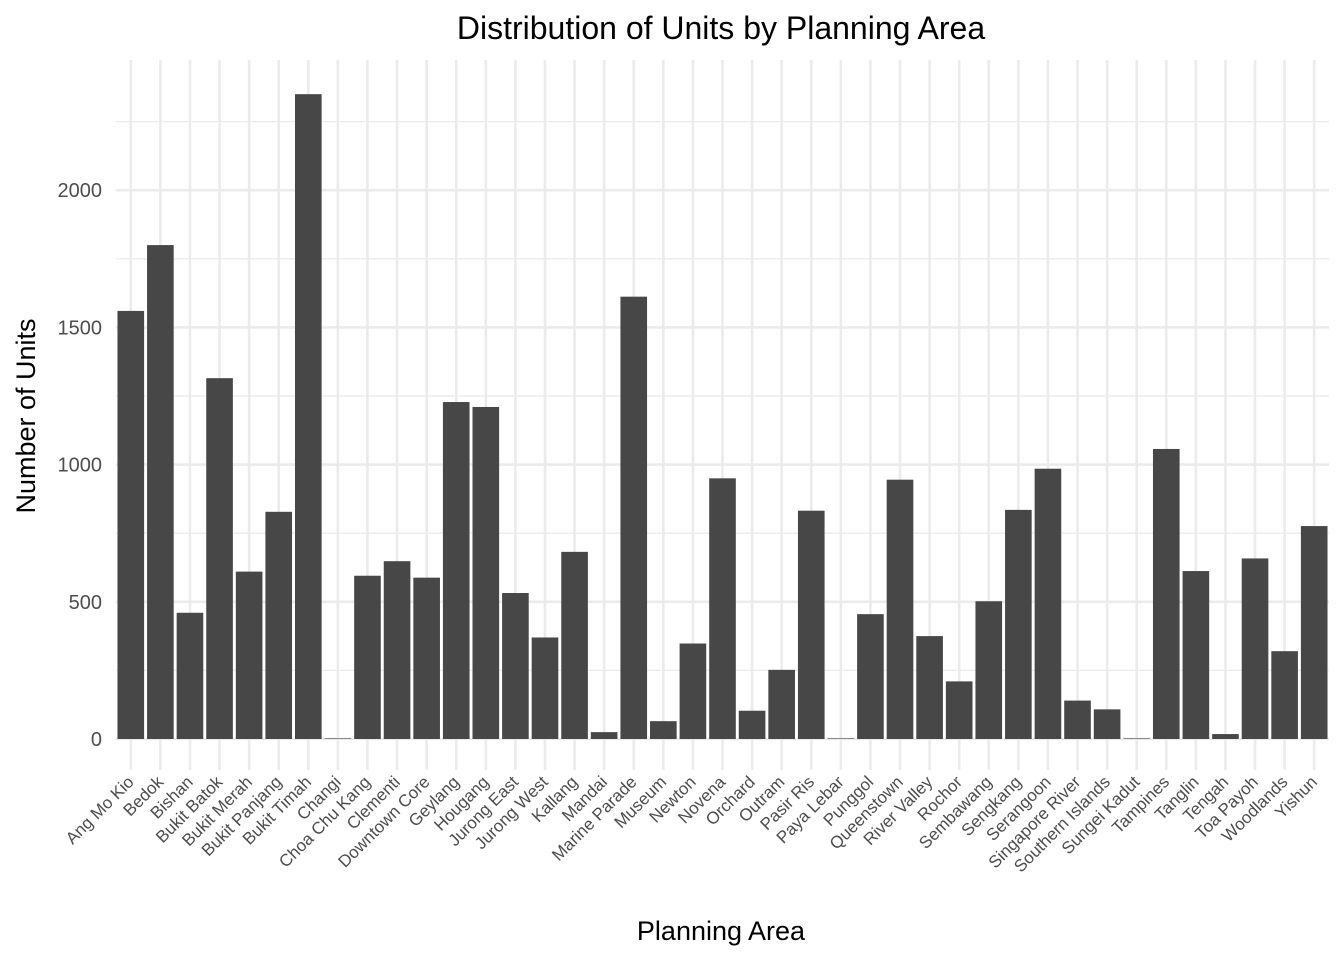 The height and width of the screenshot is (965, 1344). I want to click on bar-bedok, so click(160, 492).